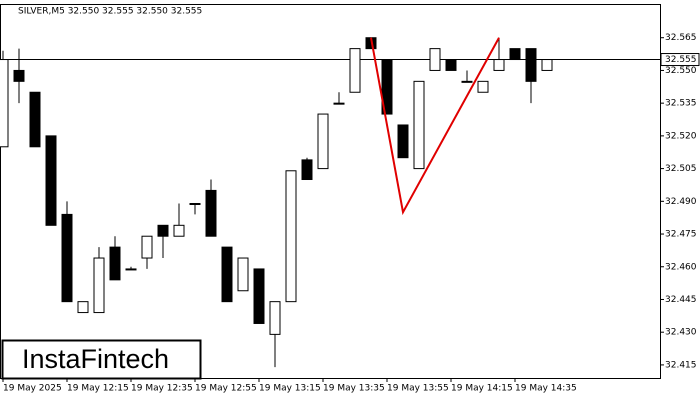  I want to click on price-label: 32.555, so click(681, 60).